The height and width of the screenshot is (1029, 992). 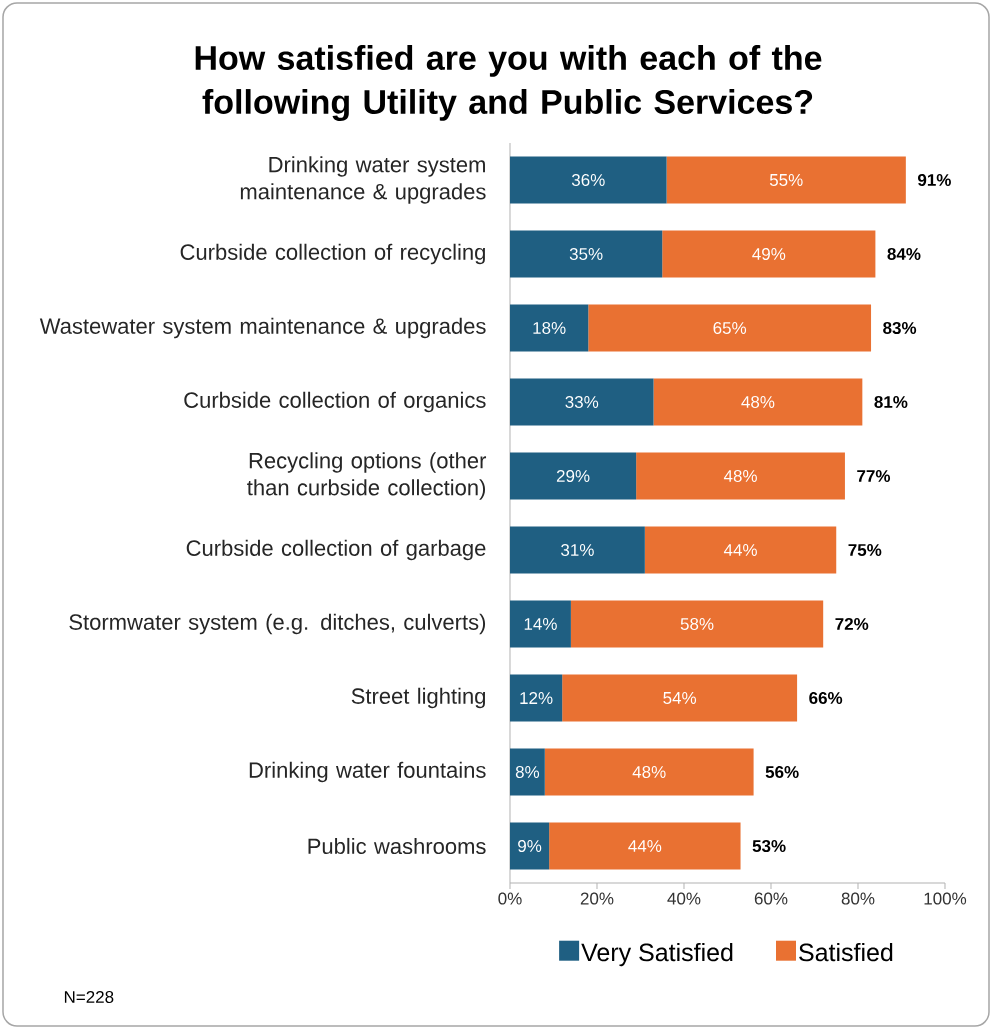 What do you see at coordinates (846, 952) in the screenshot?
I see `legend-label: Satisfied` at bounding box center [846, 952].